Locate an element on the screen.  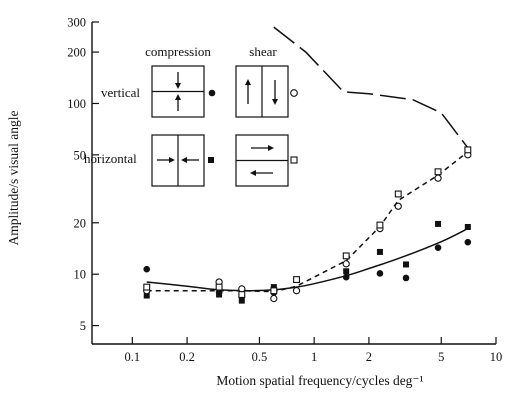
legend-header-compression: compression is located at coordinates (178, 51).